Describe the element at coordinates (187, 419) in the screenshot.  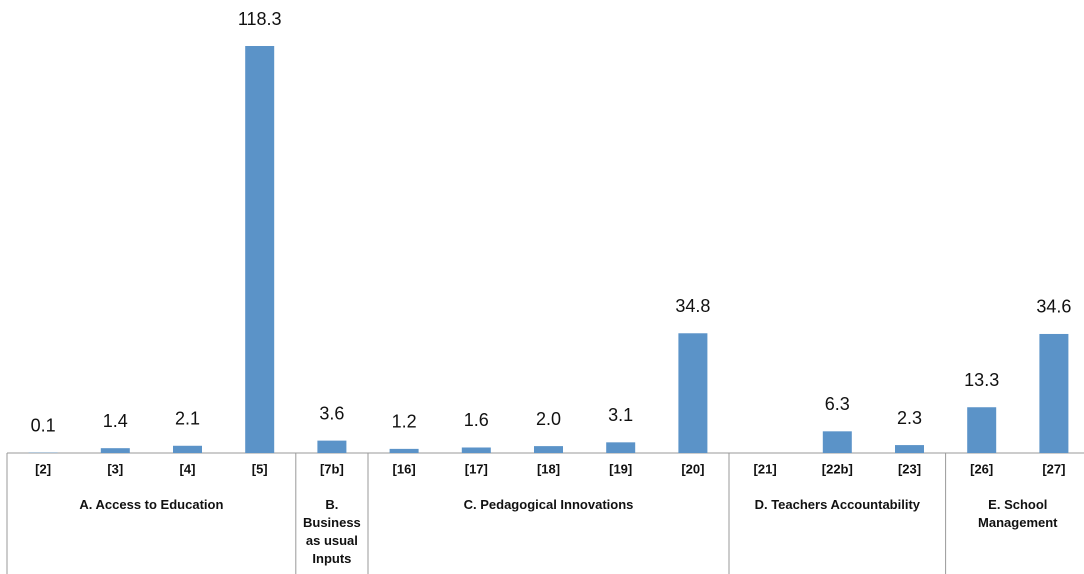
I see `value-label: 2.1` at that location.